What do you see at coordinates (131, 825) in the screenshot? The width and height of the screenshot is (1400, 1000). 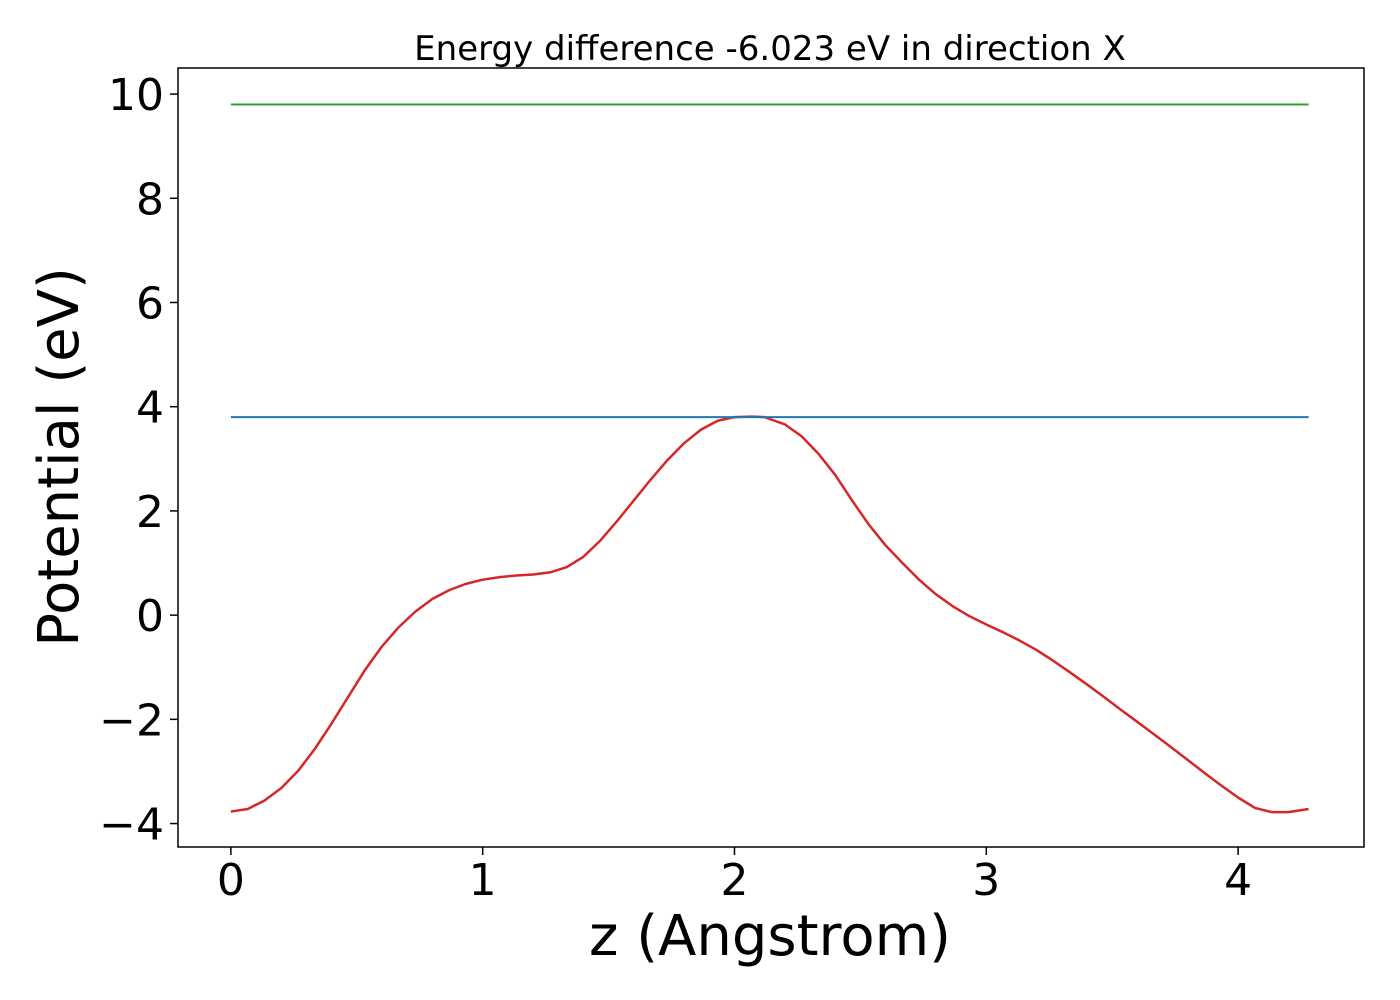 I see `y-tick-label: −4` at bounding box center [131, 825].